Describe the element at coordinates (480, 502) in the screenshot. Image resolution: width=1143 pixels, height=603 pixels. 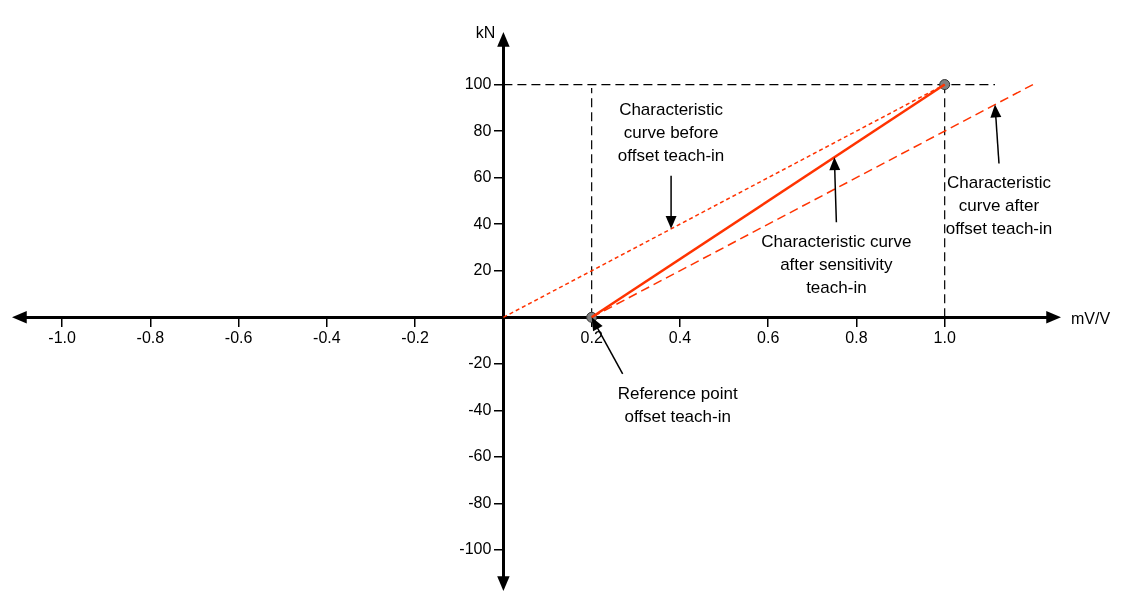
I see `y-tick-label: -80` at that location.